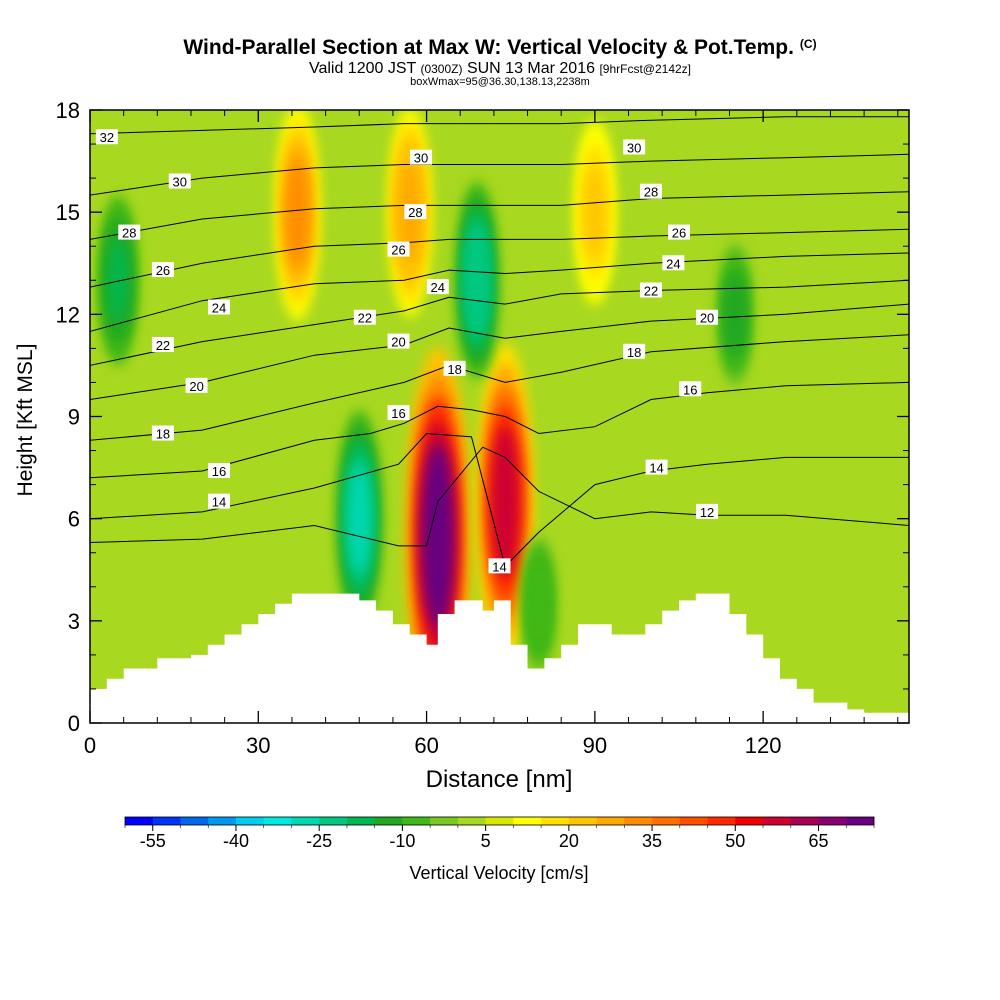 The image size is (1000, 1000). I want to click on x-tick-label-30: 30, so click(258, 745).